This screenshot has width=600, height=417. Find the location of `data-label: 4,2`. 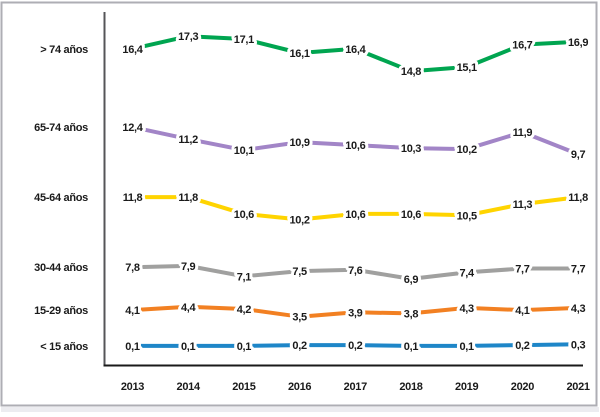

data-label: 4,2 is located at coordinates (244, 310).